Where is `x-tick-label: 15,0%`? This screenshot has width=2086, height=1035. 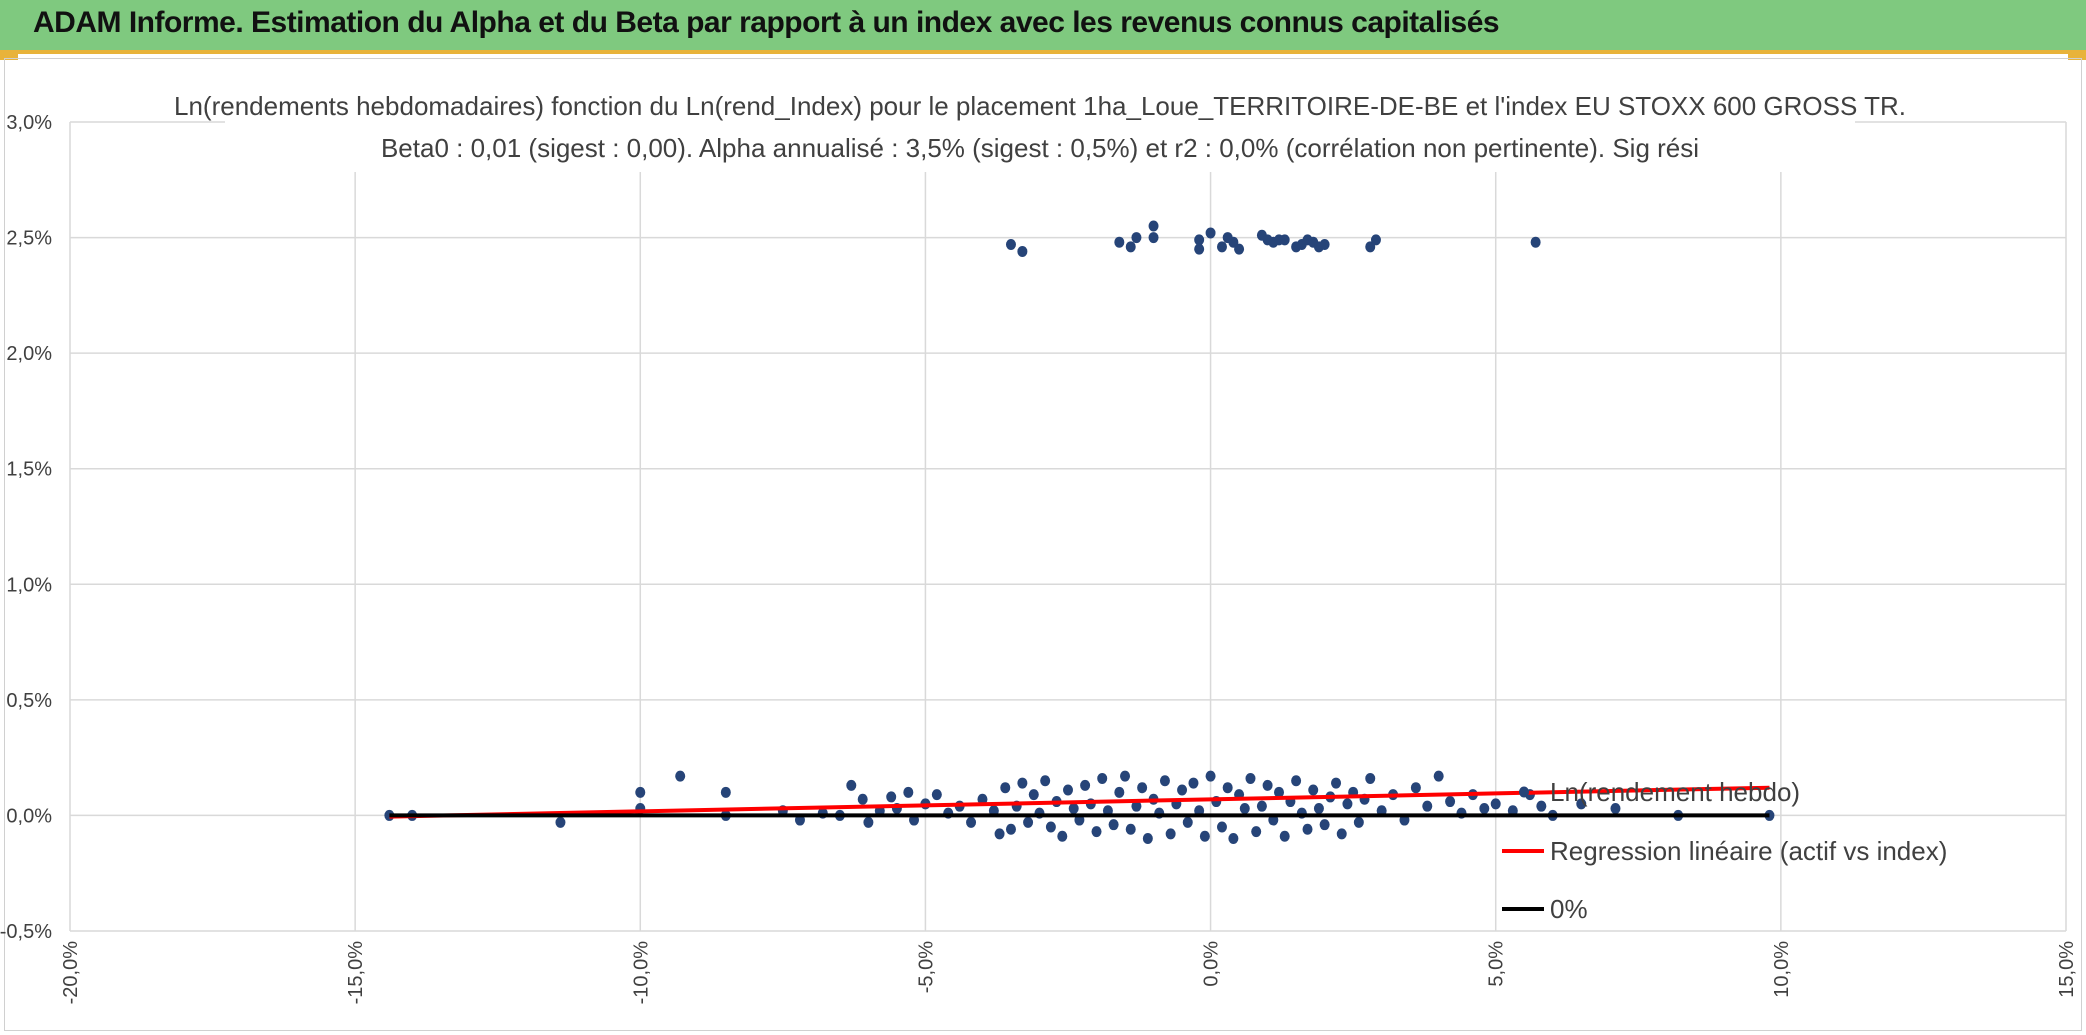 x-tick-label: 15,0% is located at coordinates (2067, 969).